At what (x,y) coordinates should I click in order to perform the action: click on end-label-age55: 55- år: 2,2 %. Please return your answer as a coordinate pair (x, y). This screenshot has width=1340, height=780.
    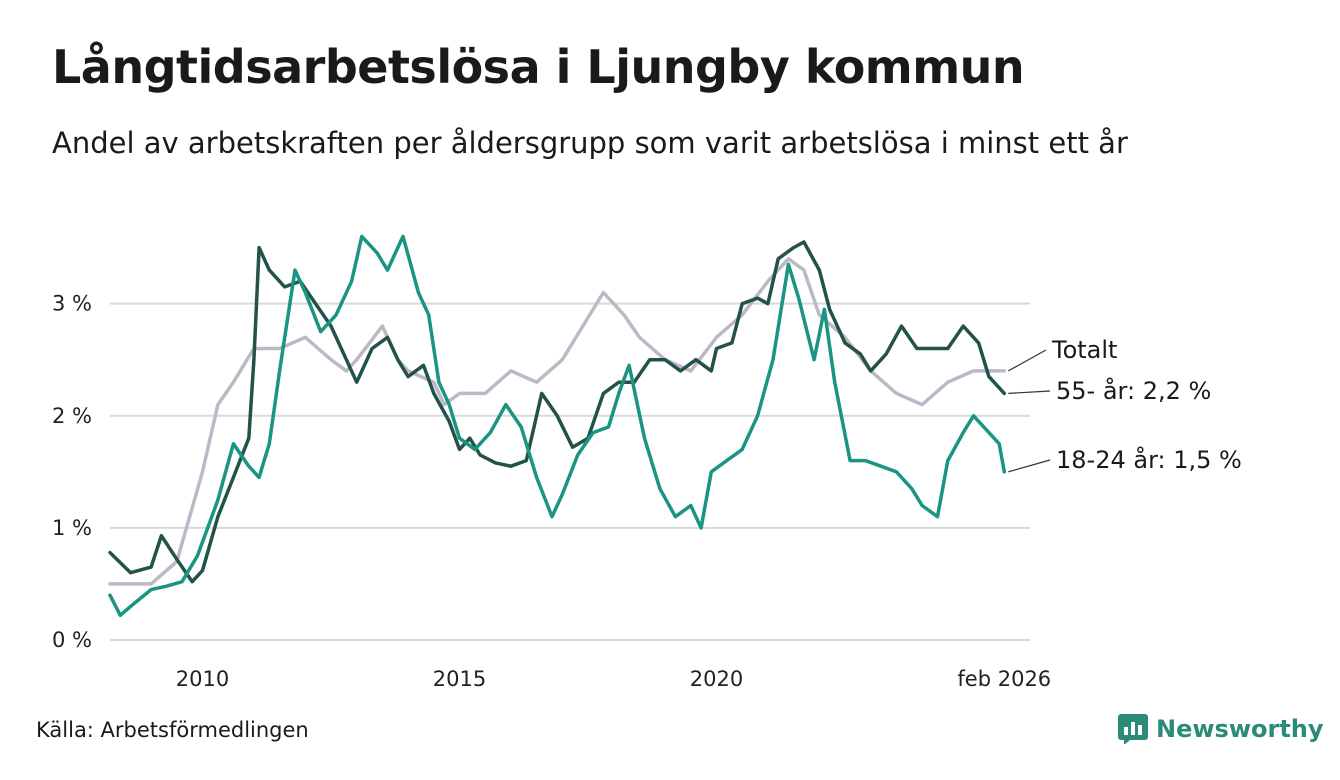
    Looking at the image, I should click on (1133, 390).